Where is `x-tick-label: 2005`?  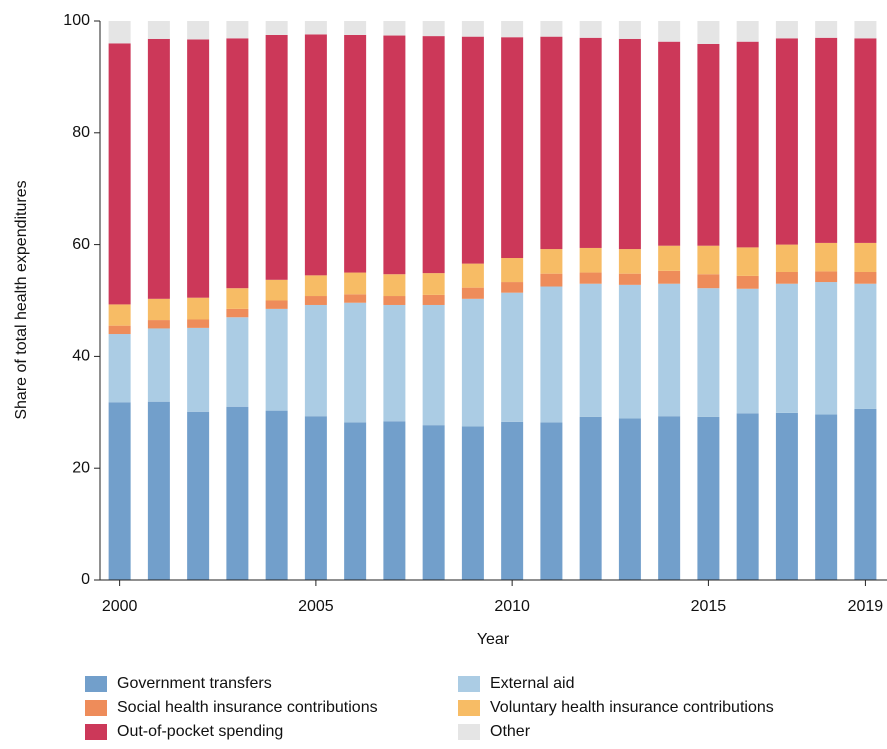
x-tick-label: 2005 is located at coordinates (316, 606).